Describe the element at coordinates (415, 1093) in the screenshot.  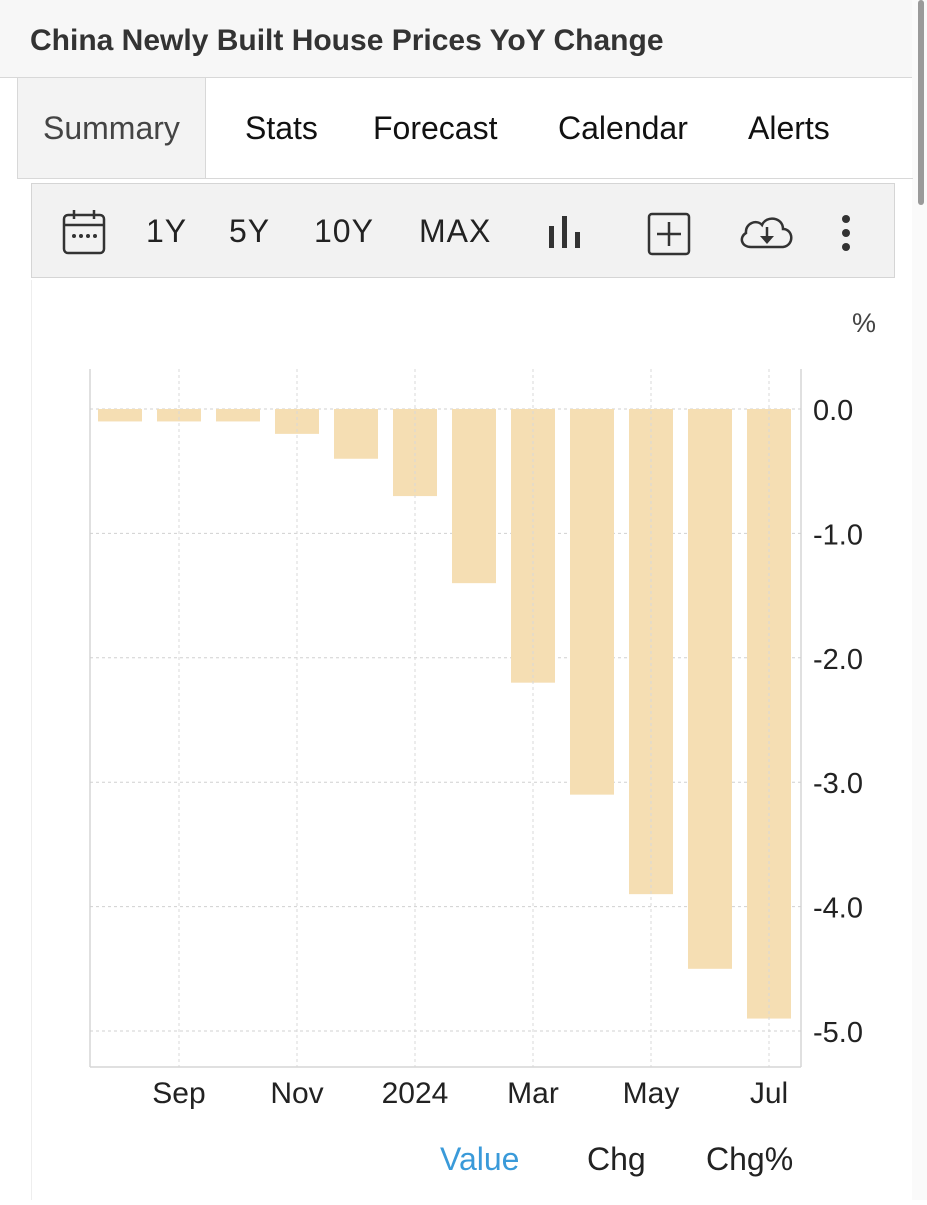
I see `x-tick-label: 2024` at that location.